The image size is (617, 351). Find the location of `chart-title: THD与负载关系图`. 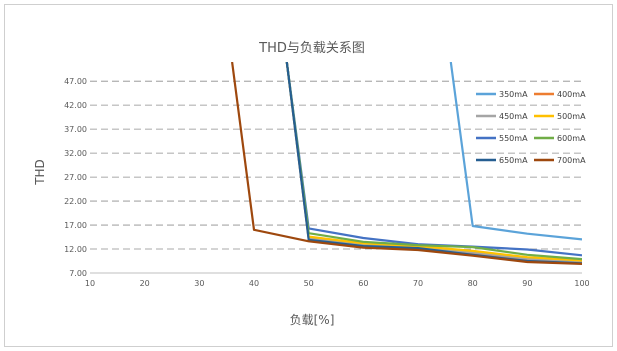

chart-title: THD与负载关系图 is located at coordinates (311, 48).